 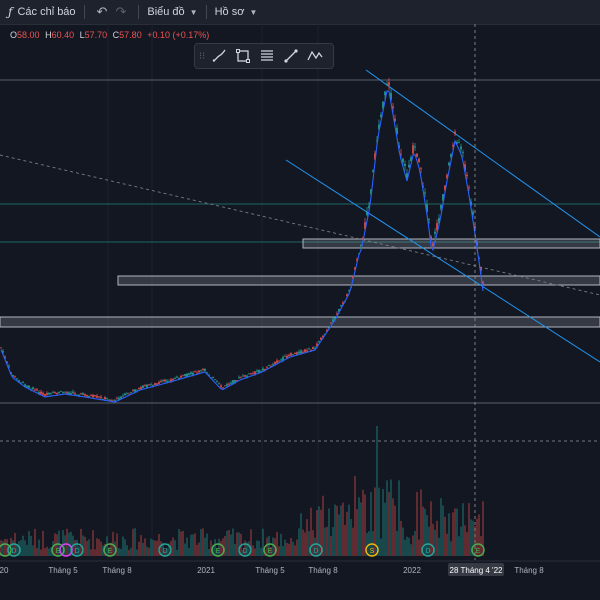 I want to click on function-icon: ƒ, so click(x=10, y=12).